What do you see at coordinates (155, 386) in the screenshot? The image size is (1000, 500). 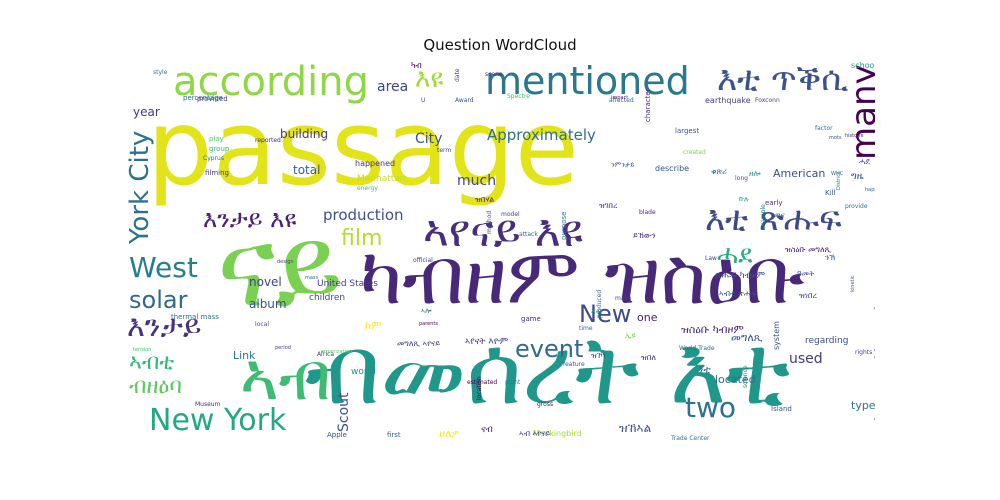 I see `word-24: ብዘዕባ` at bounding box center [155, 386].